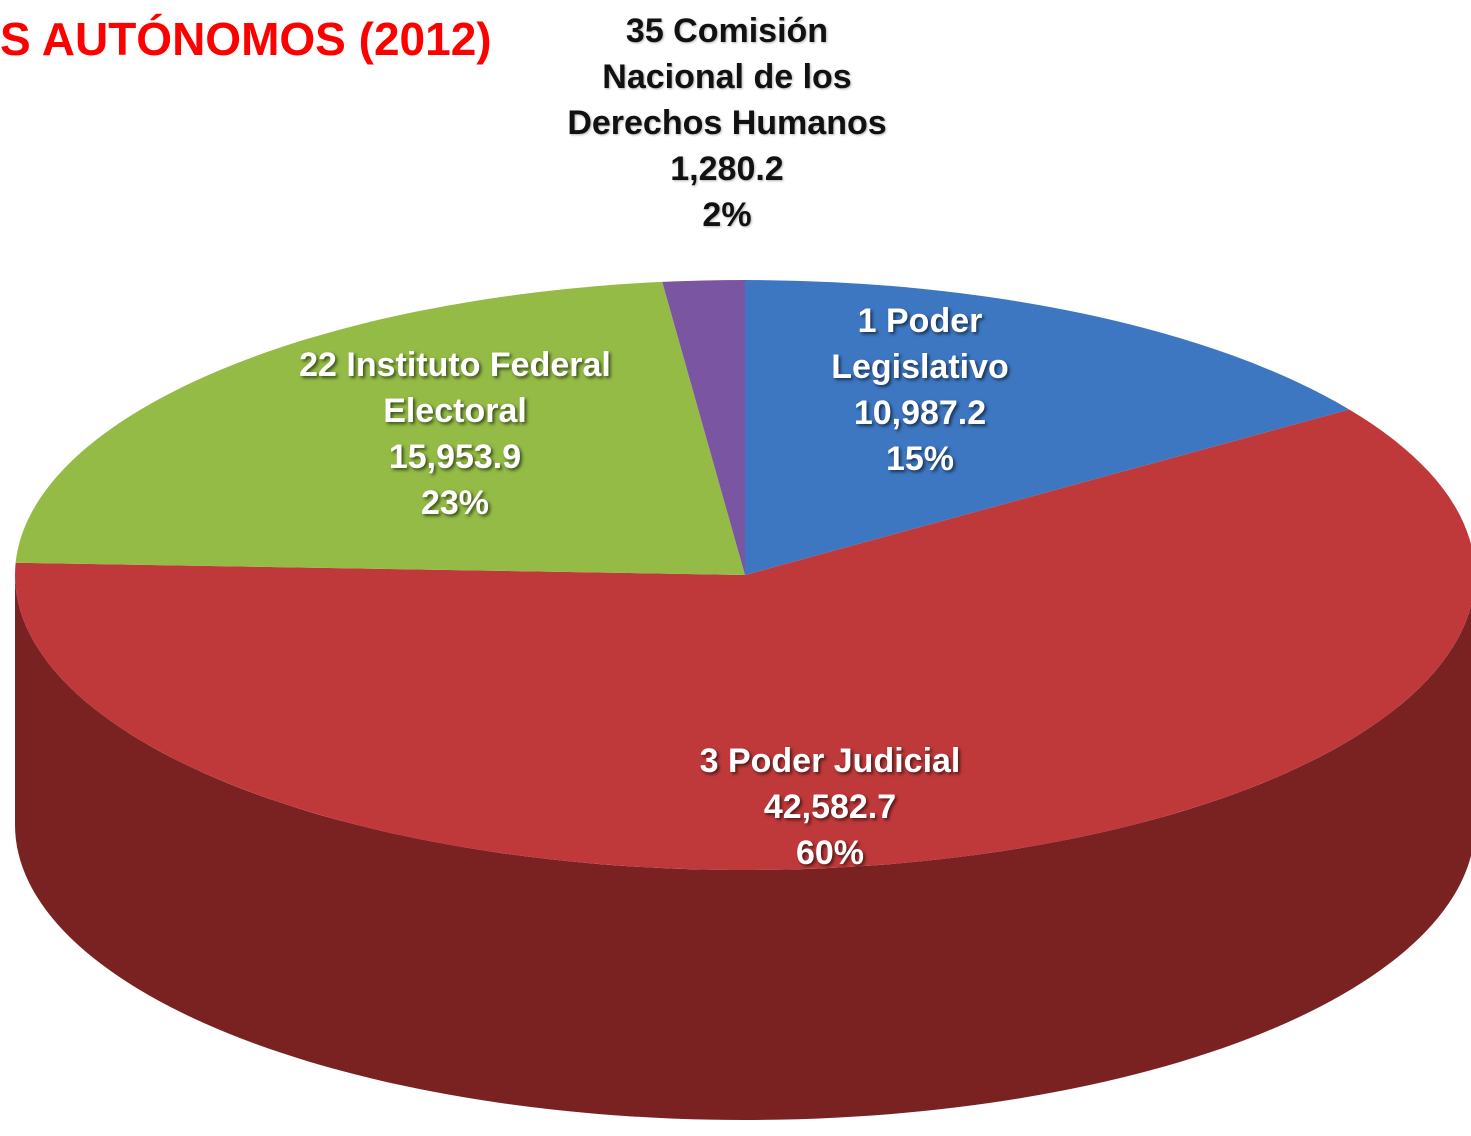 This screenshot has height=1136, width=1471. Describe the element at coordinates (727, 169) in the screenshot. I see `value-label: 1,280.2` at that location.